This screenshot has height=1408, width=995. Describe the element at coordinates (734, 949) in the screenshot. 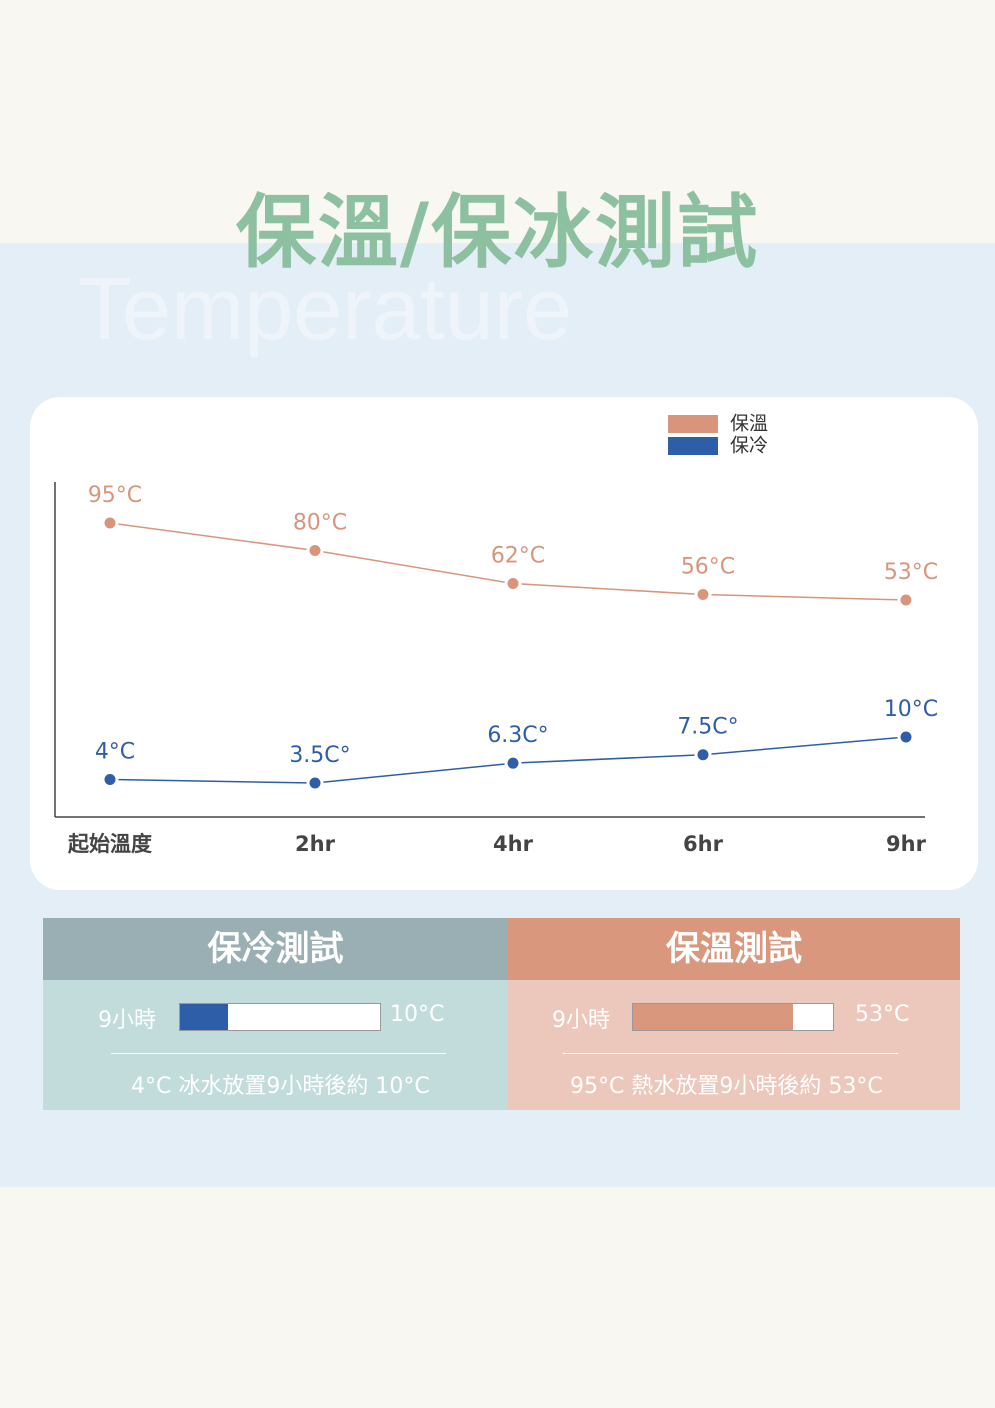

I see `panel-title: 保溫測試` at that location.